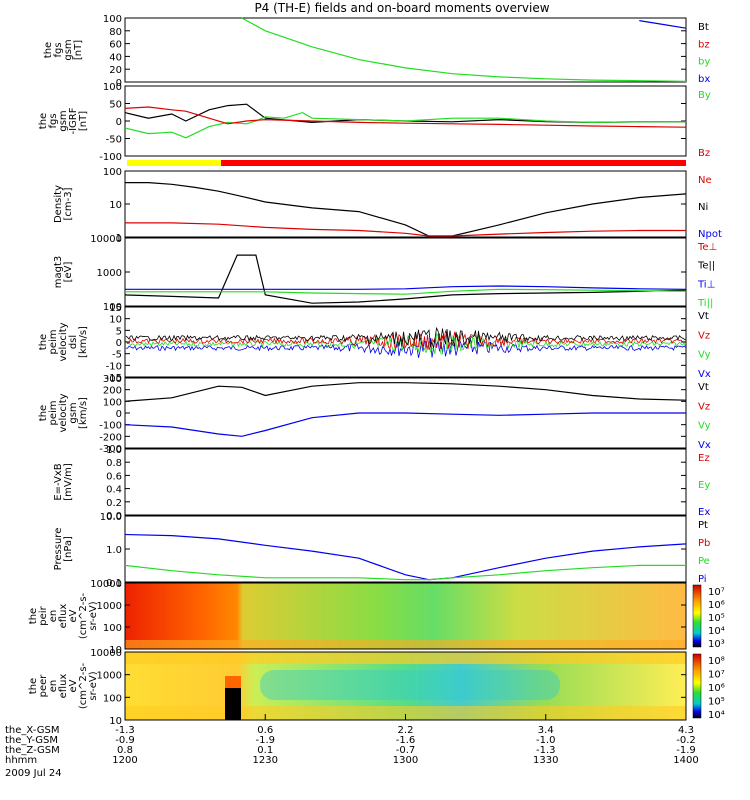 This screenshot has height=800, width=750. I want to click on series-line-press, so click(405, 557).